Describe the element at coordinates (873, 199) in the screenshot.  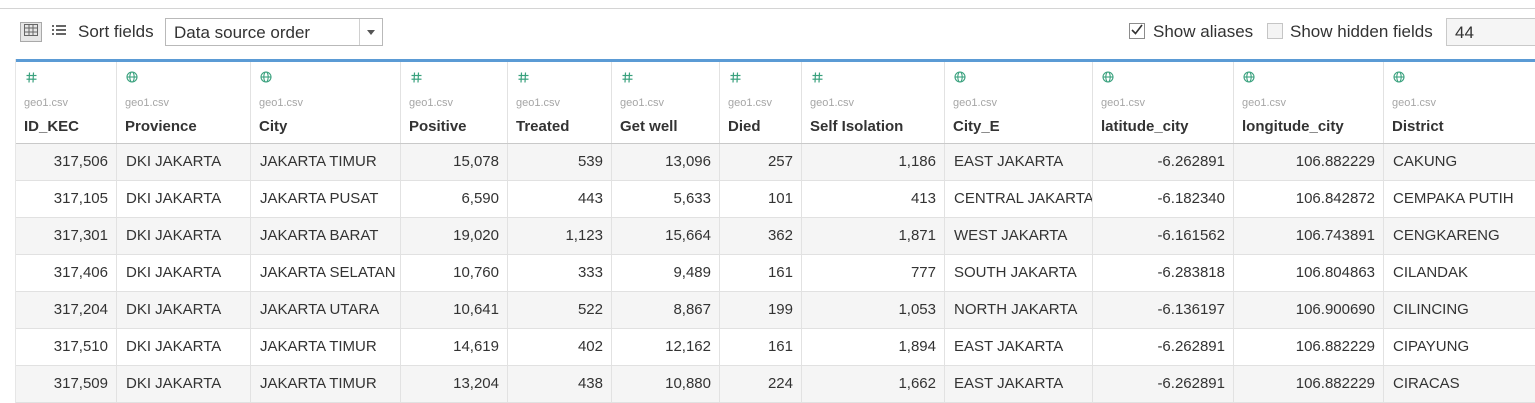
I see `table-cell: 413` at that location.